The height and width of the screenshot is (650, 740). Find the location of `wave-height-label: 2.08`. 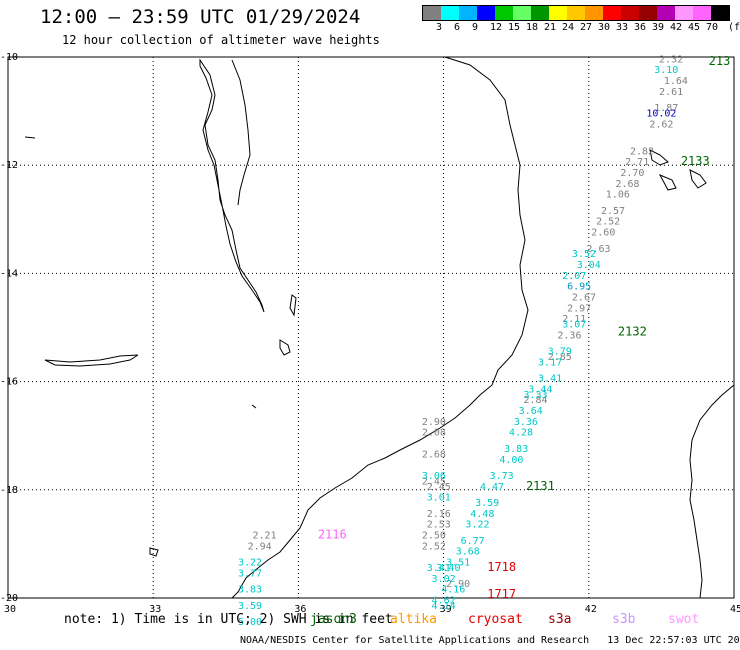

wave-height-label: 2.08 is located at coordinates (434, 433).